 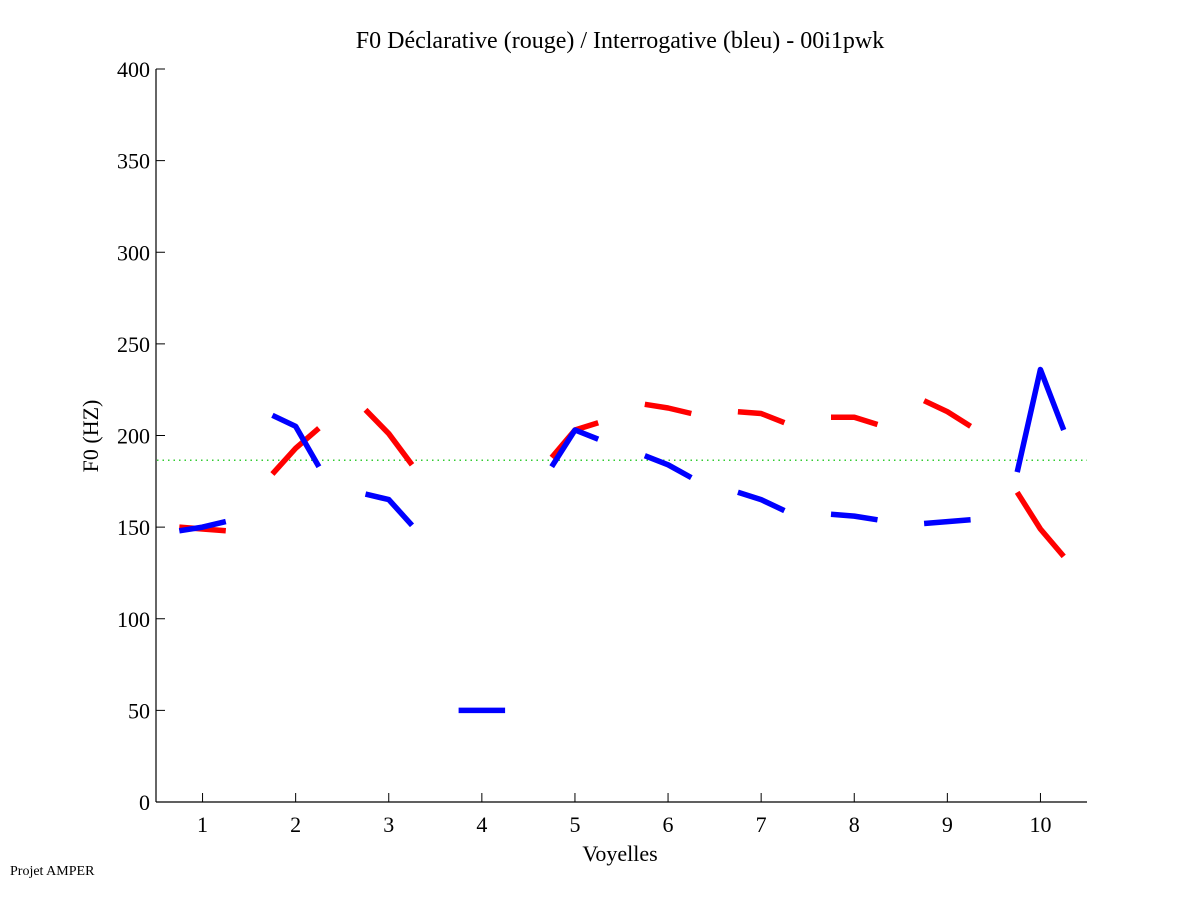 What do you see at coordinates (574, 824) in the screenshot?
I see `x-tick-label: 5` at bounding box center [574, 824].